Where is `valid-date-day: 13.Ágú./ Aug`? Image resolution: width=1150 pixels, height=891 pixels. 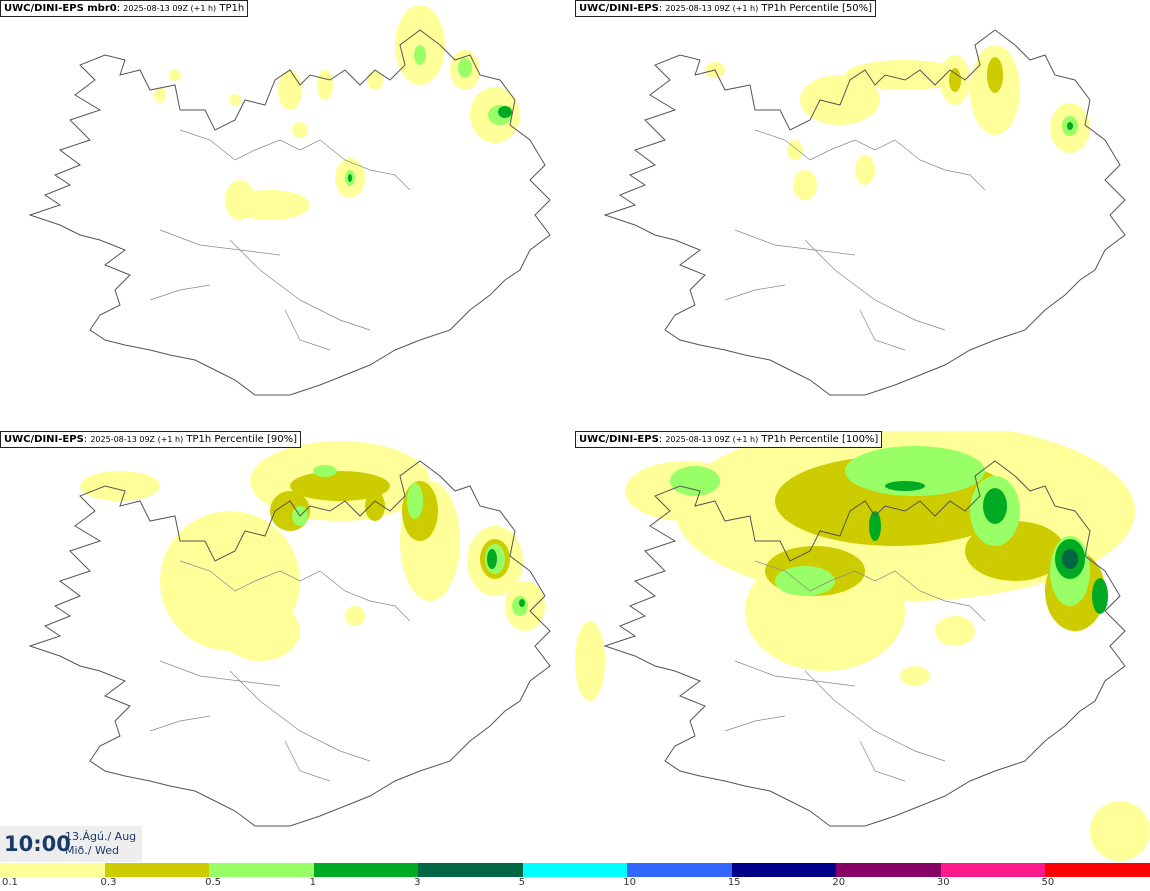
valid-date-day: 13.Ágú./ Aug is located at coordinates (101, 836).